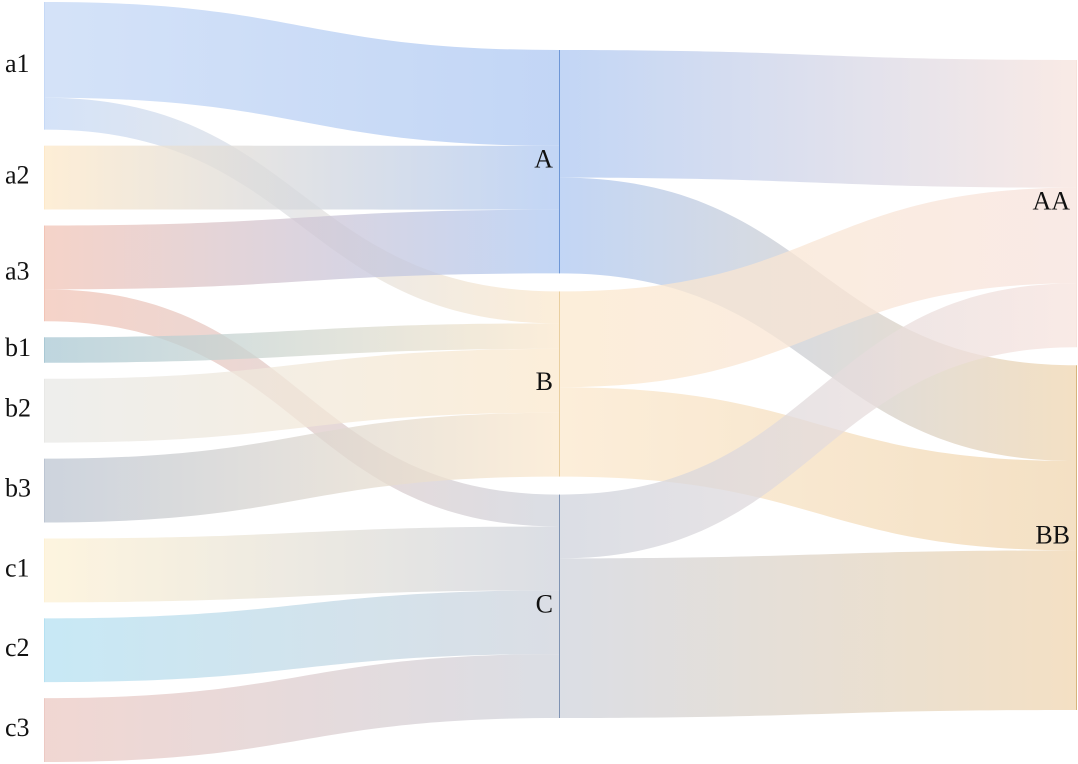  What do you see at coordinates (544, 603) in the screenshot?
I see `node-label-C: C` at bounding box center [544, 603].